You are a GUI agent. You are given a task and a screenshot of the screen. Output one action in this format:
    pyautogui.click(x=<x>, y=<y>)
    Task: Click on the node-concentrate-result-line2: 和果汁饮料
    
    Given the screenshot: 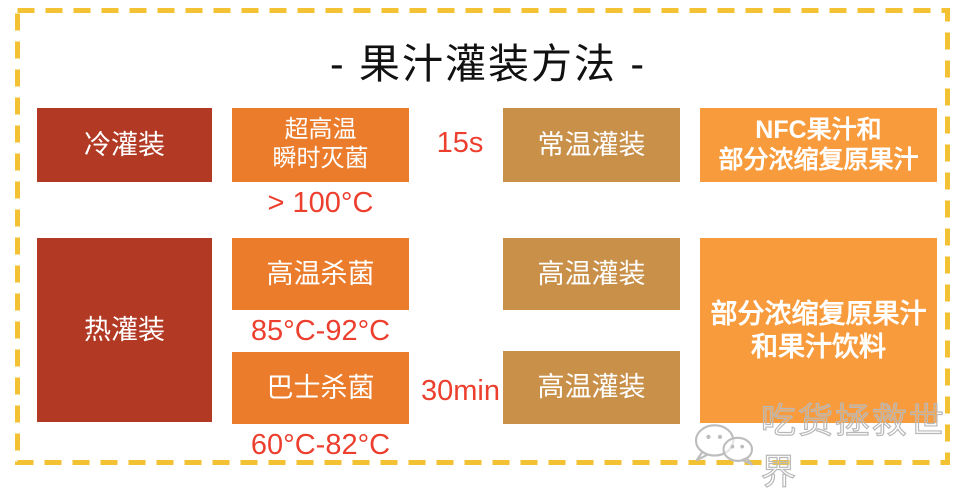 What is the action you would take?
    pyautogui.click(x=818, y=346)
    